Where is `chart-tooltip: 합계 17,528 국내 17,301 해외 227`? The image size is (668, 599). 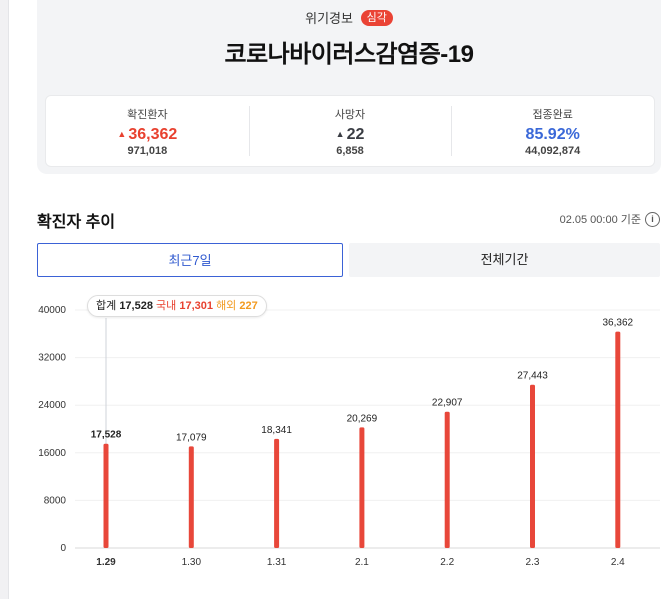
chart-tooltip: 합계 17,528 국내 17,301 해외 227 is located at coordinates (177, 306).